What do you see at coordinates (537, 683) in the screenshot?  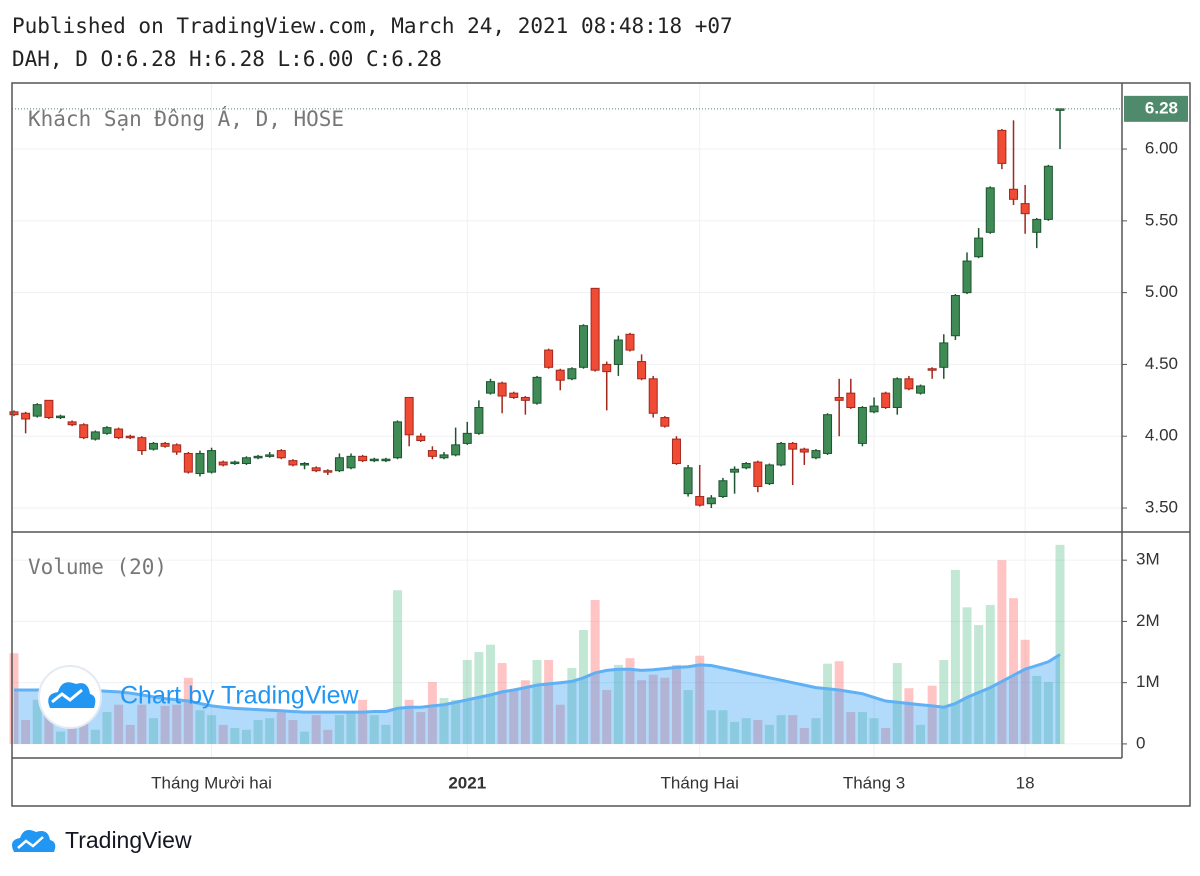 I see `volume-ma-line` at bounding box center [537, 683].